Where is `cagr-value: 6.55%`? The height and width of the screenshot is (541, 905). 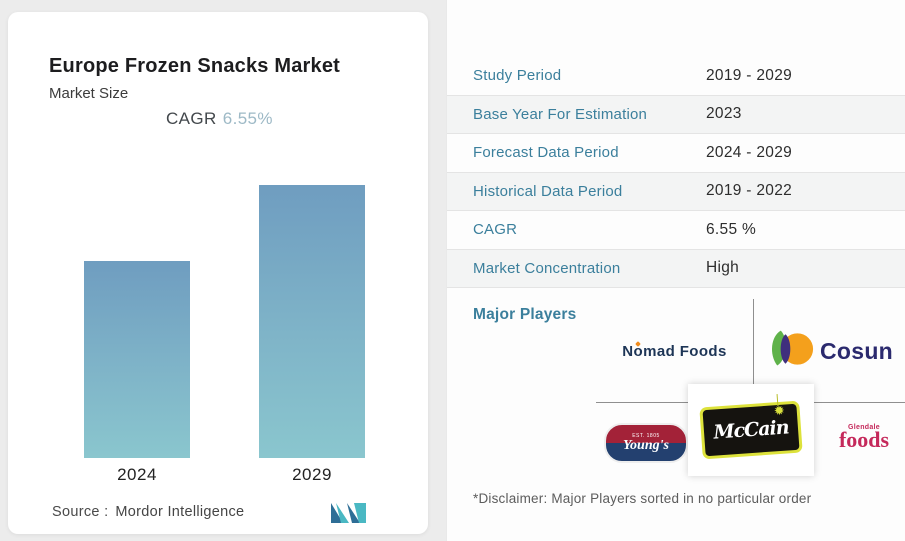
cagr-value: 6.55% is located at coordinates (247, 118).